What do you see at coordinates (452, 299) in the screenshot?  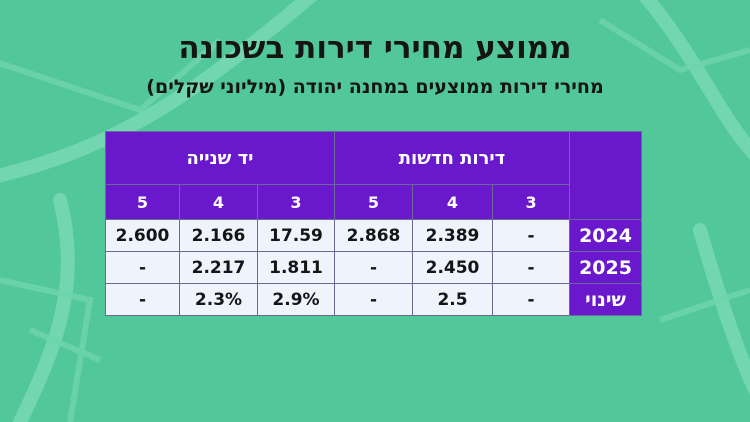 I see `table-cell: 2.5` at bounding box center [452, 299].